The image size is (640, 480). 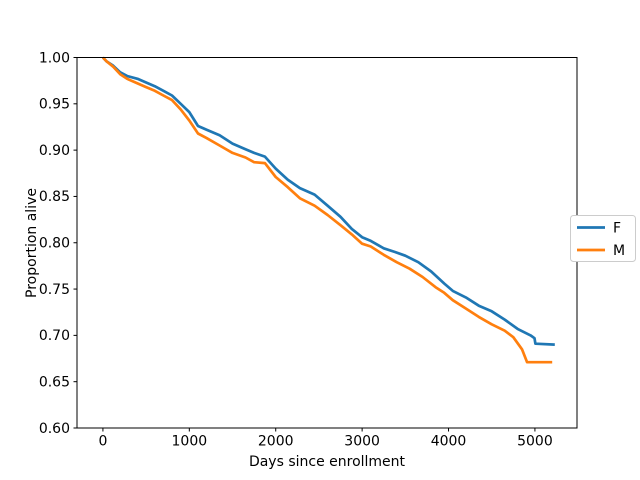 I want to click on x-tick-label: 1000, so click(x=190, y=442).